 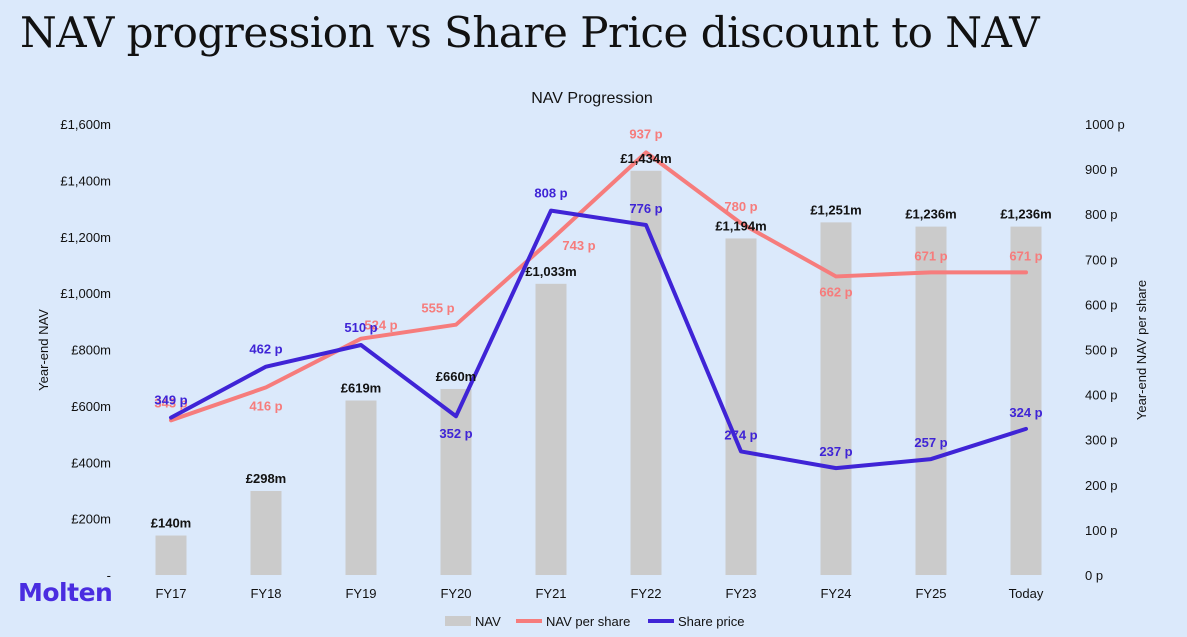 I want to click on legend-nav-label: NAV, so click(x=488, y=621).